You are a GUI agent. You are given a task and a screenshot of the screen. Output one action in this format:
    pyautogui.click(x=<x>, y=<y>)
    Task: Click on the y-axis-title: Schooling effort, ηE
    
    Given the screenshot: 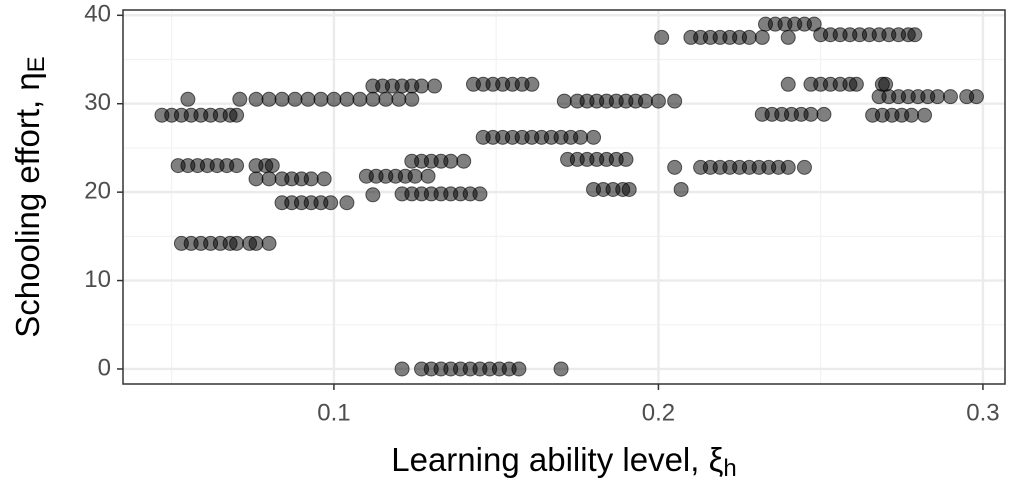 What is the action you would take?
    pyautogui.click(x=30, y=196)
    